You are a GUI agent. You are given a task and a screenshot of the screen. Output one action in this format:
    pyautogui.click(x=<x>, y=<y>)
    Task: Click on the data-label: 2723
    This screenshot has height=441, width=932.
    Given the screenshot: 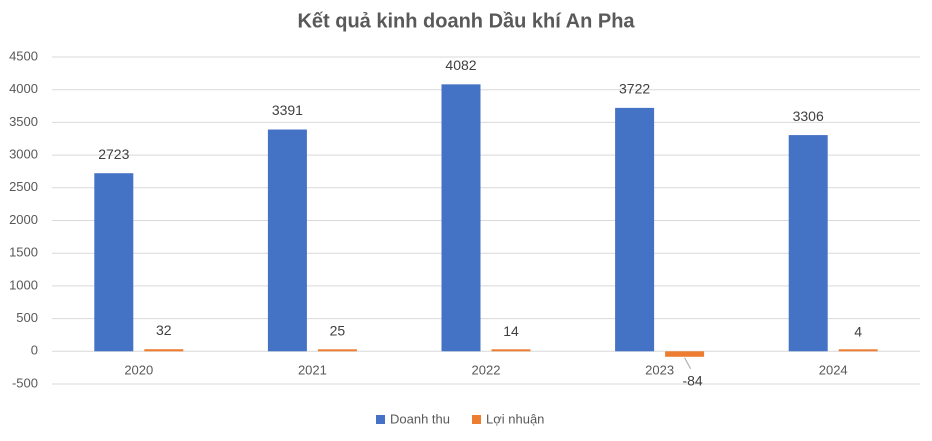 What is the action you would take?
    pyautogui.click(x=113, y=154)
    